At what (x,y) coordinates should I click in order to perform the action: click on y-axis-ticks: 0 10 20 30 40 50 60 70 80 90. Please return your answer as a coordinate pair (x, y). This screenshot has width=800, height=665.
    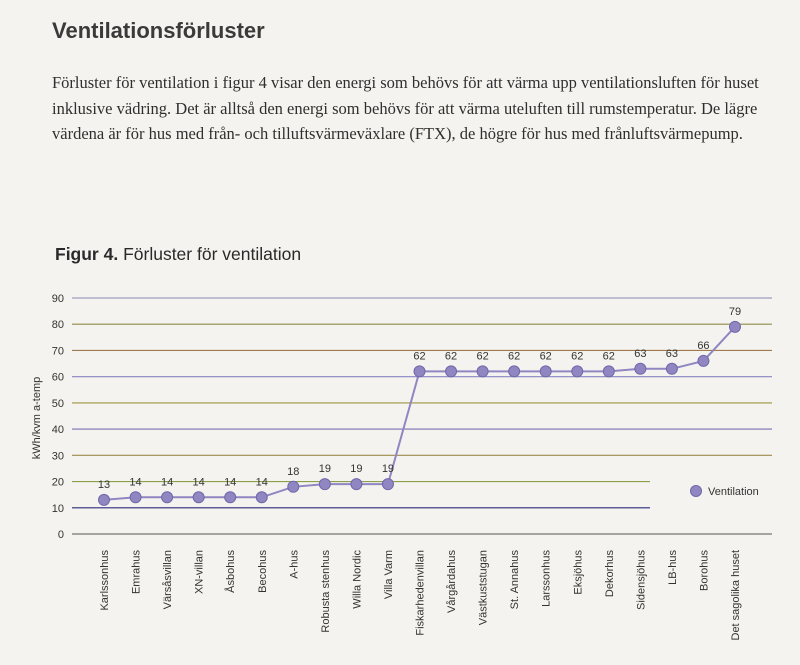
    Looking at the image, I should click on (58, 417).